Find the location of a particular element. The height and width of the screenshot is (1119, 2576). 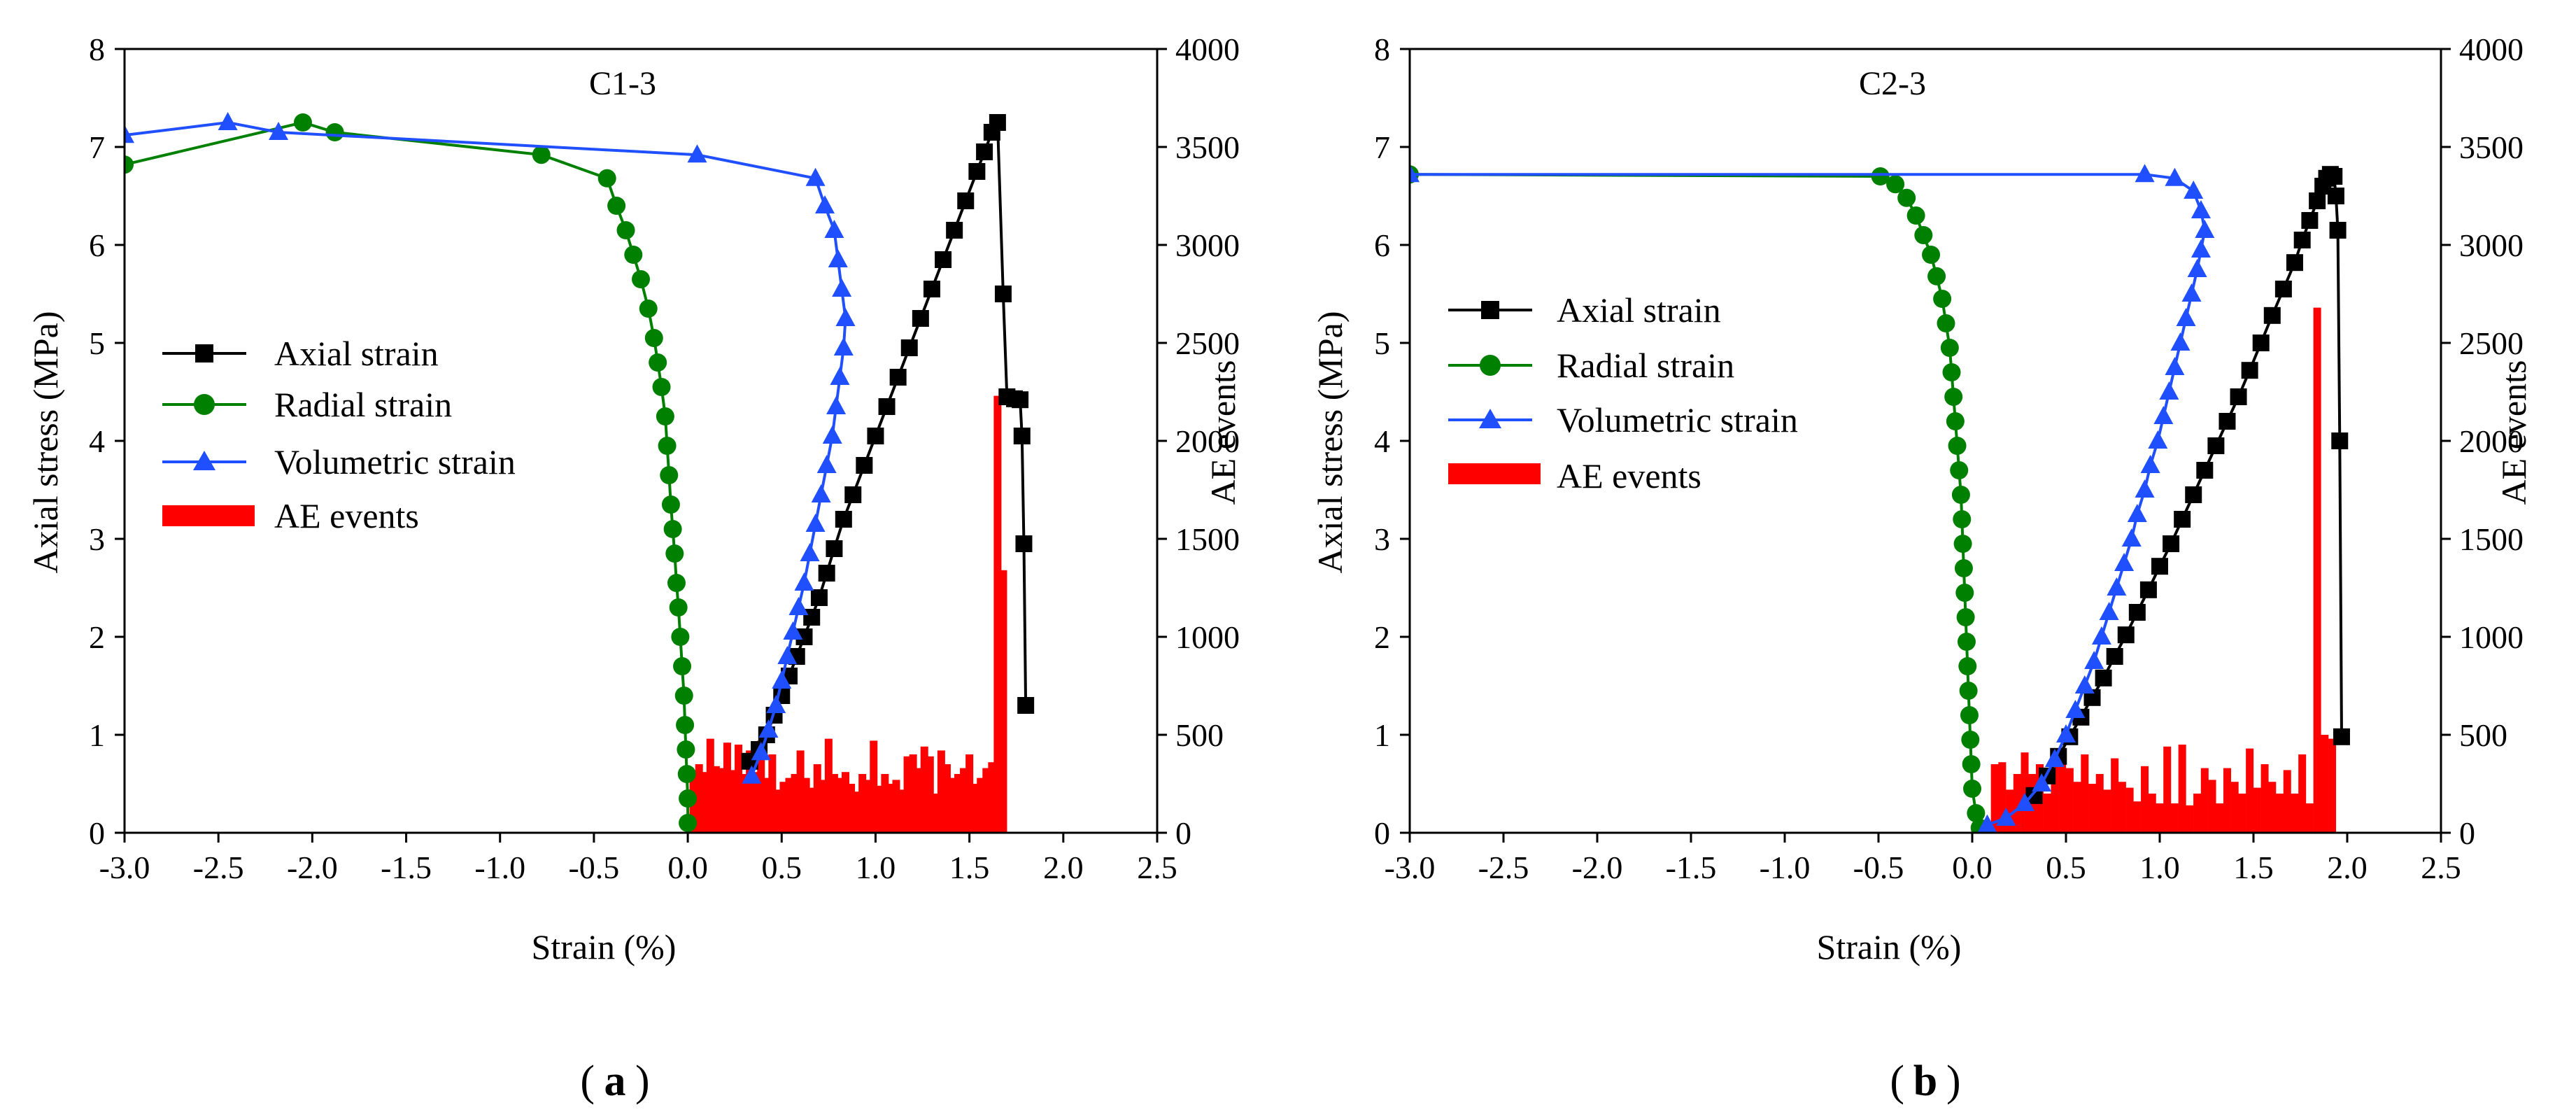

y-tick-label-b-7: 7 is located at coordinates (1382, 147).